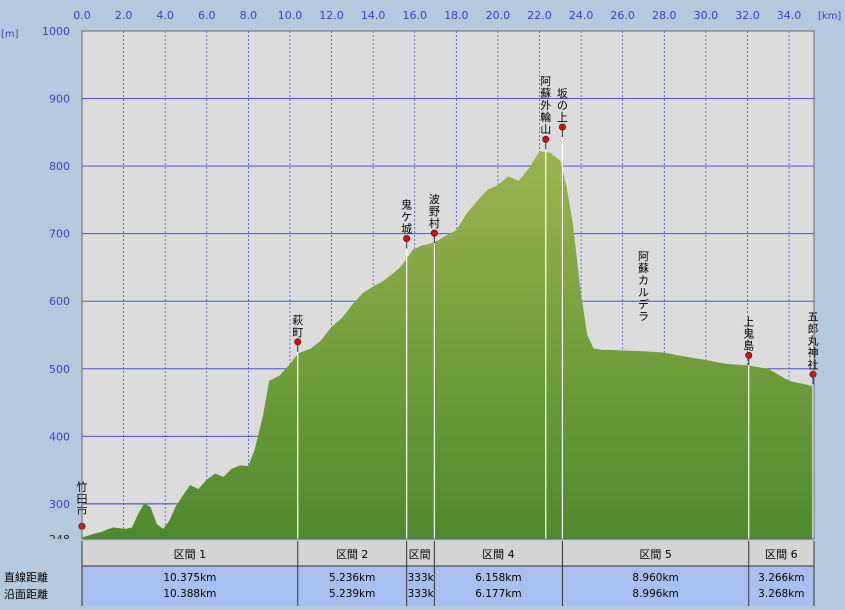 The image size is (845, 610). I want to click on segment-straight-distance: 10.375km, so click(189, 578).